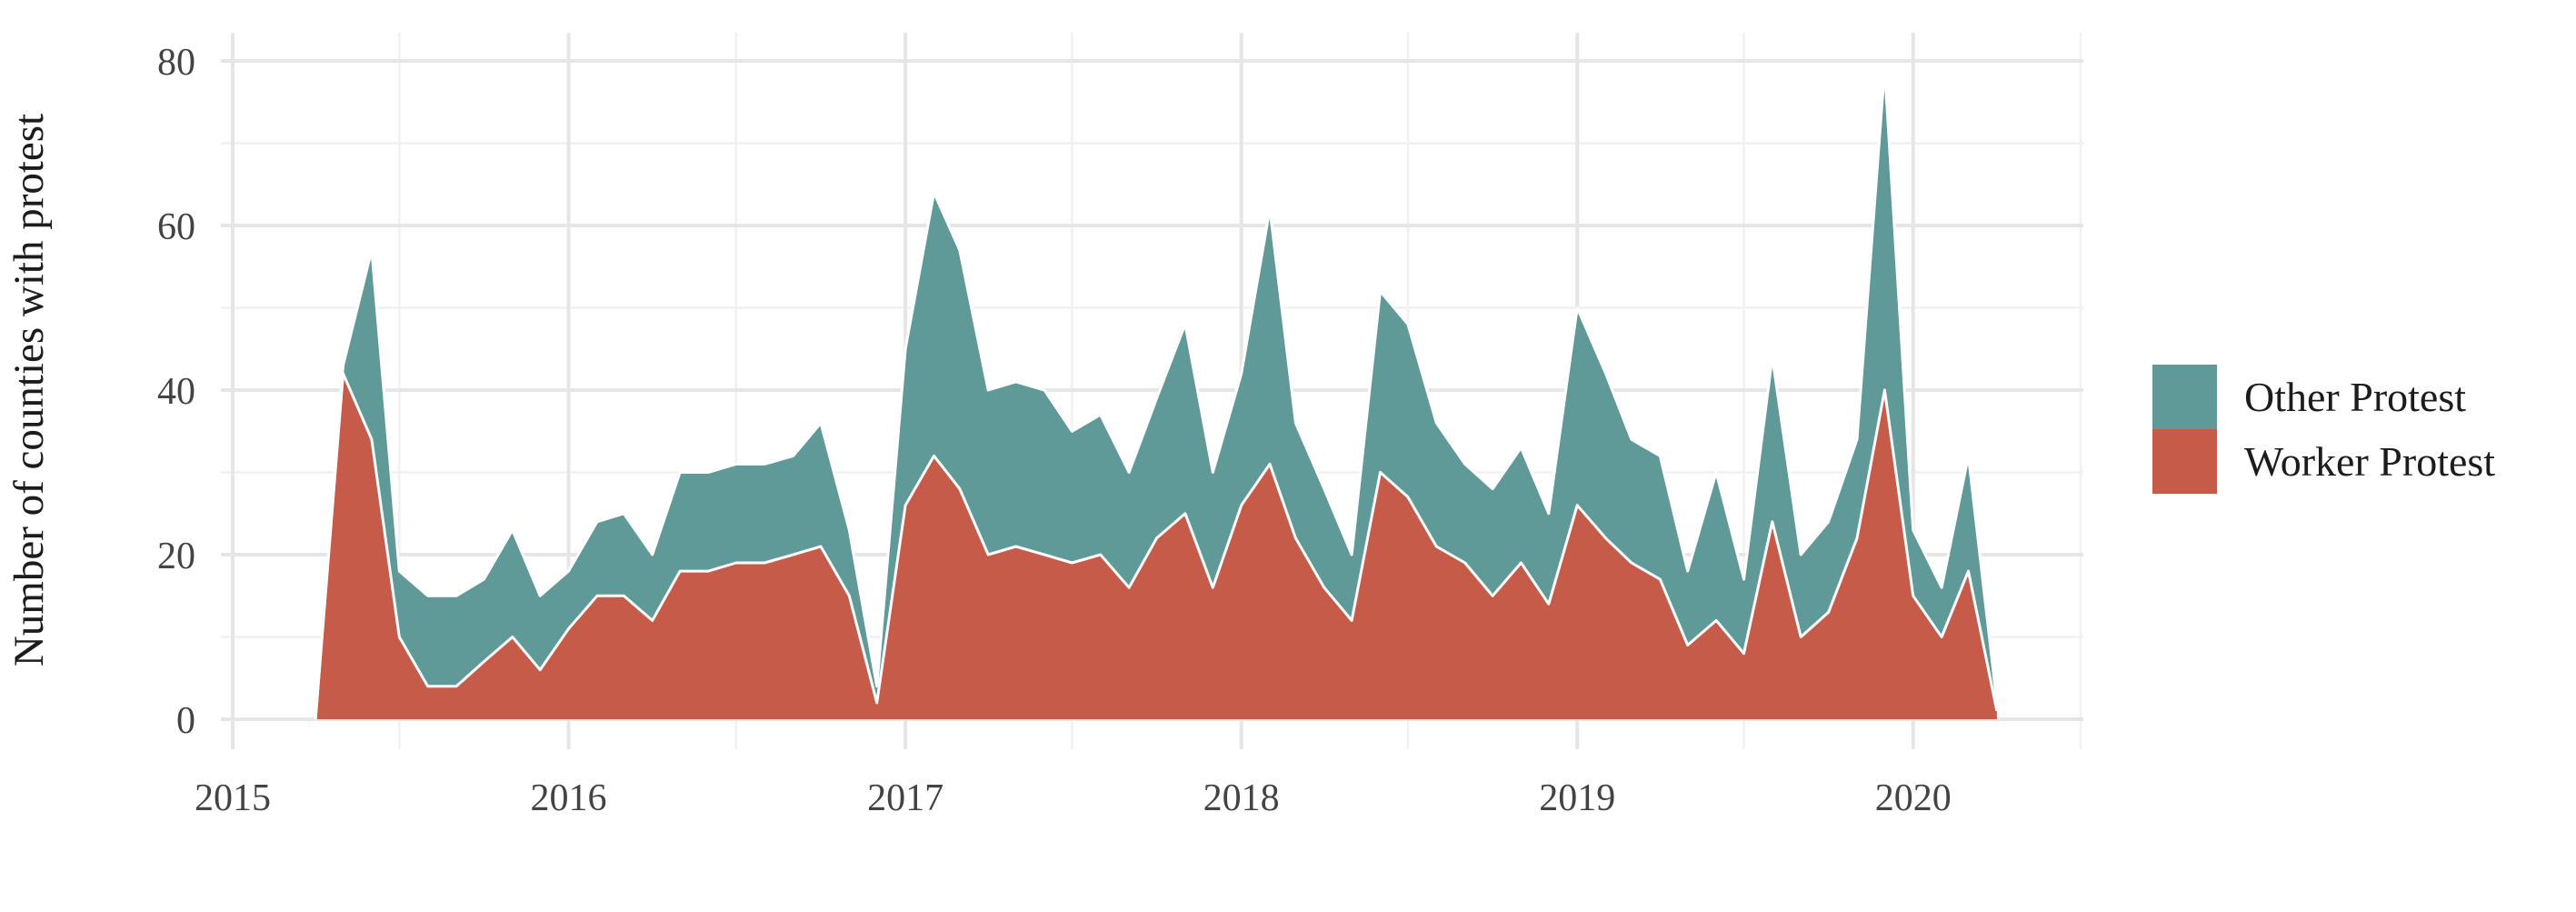 The height and width of the screenshot is (912, 2576). What do you see at coordinates (176, 63) in the screenshot?
I see `tick-label-y: 80` at bounding box center [176, 63].